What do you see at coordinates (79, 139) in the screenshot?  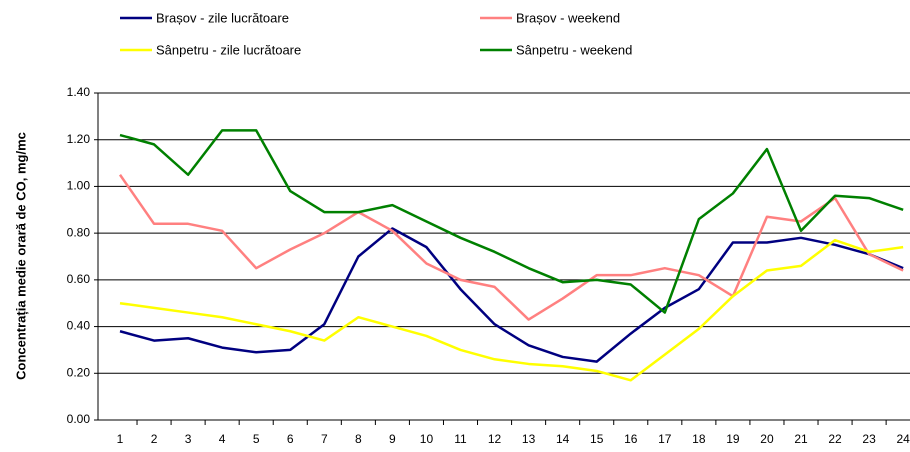 I see `y-tick-label: 1.20` at bounding box center [79, 139].